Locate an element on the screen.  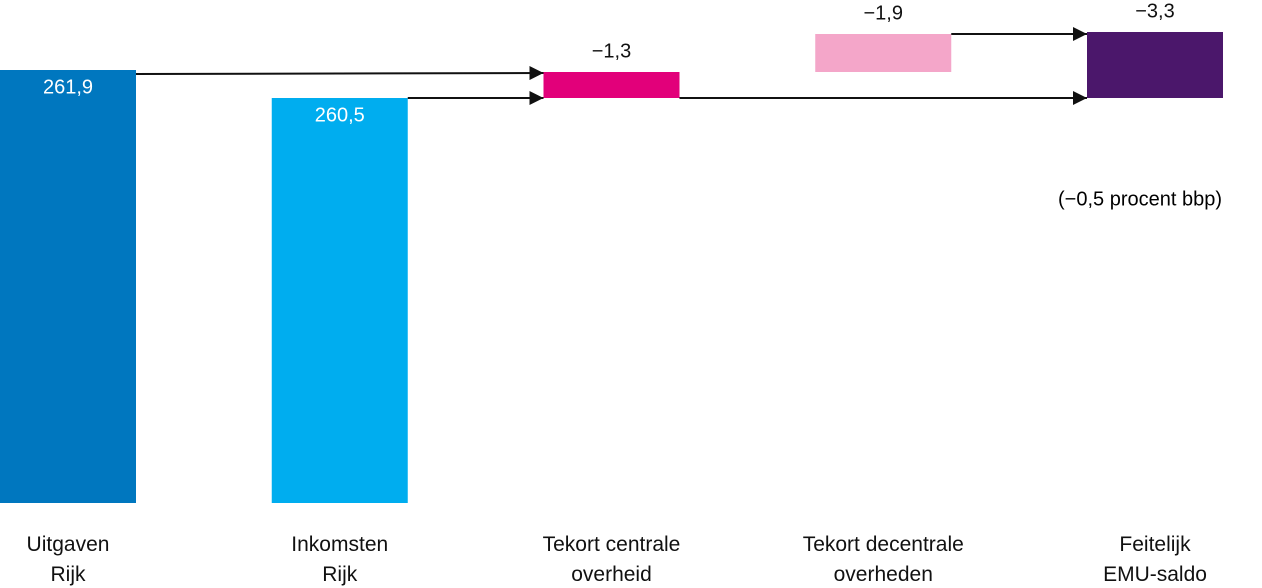
category-label: Tekort decentrale overheden is located at coordinates (883, 559).